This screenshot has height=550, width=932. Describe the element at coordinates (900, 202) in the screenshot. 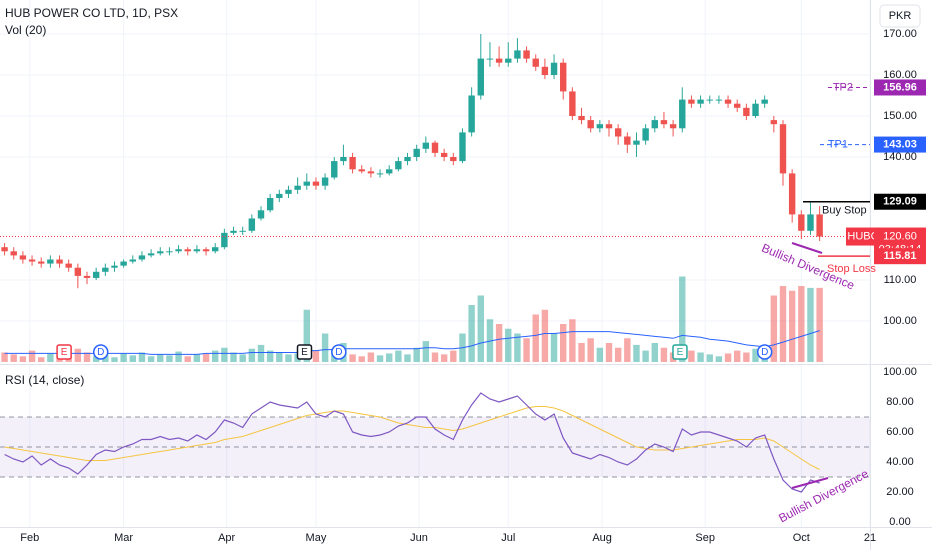

I see `level-value: 129.09` at that location.